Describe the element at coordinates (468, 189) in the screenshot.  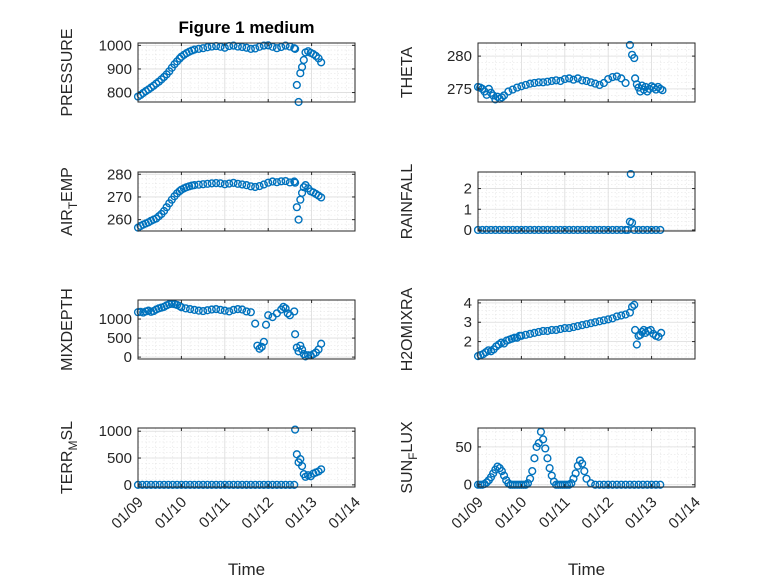
I see `y-tick-label: 2` at that location.